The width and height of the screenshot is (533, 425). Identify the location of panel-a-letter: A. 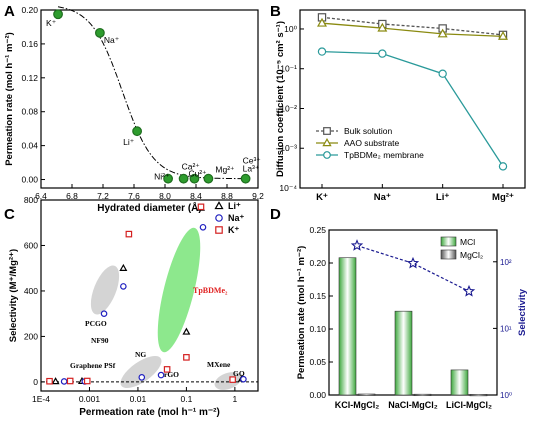
(9, 11).